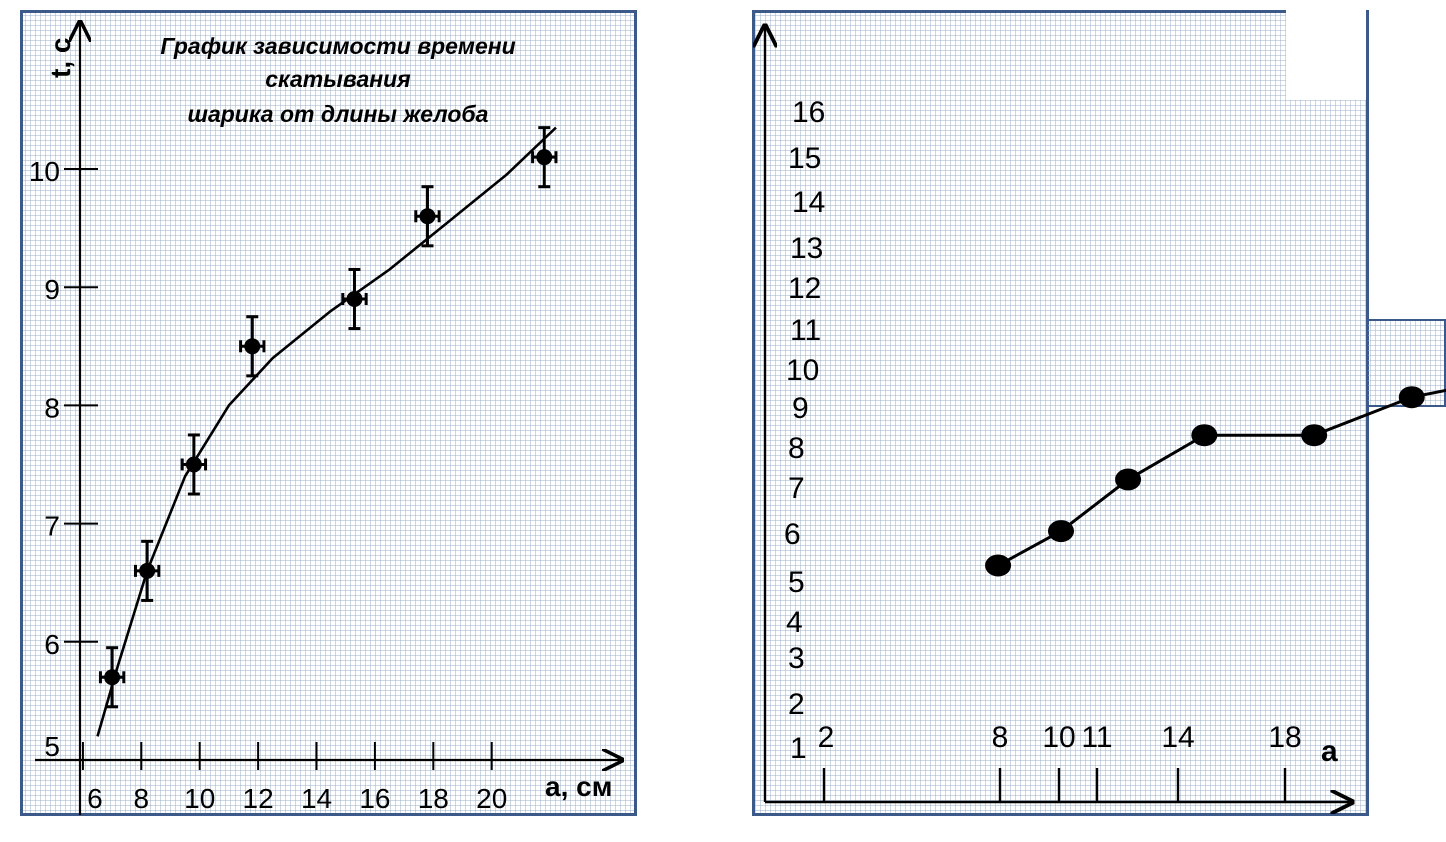  What do you see at coordinates (808, 112) in the screenshot?
I see `right-y-tick-label: 16` at bounding box center [808, 112].